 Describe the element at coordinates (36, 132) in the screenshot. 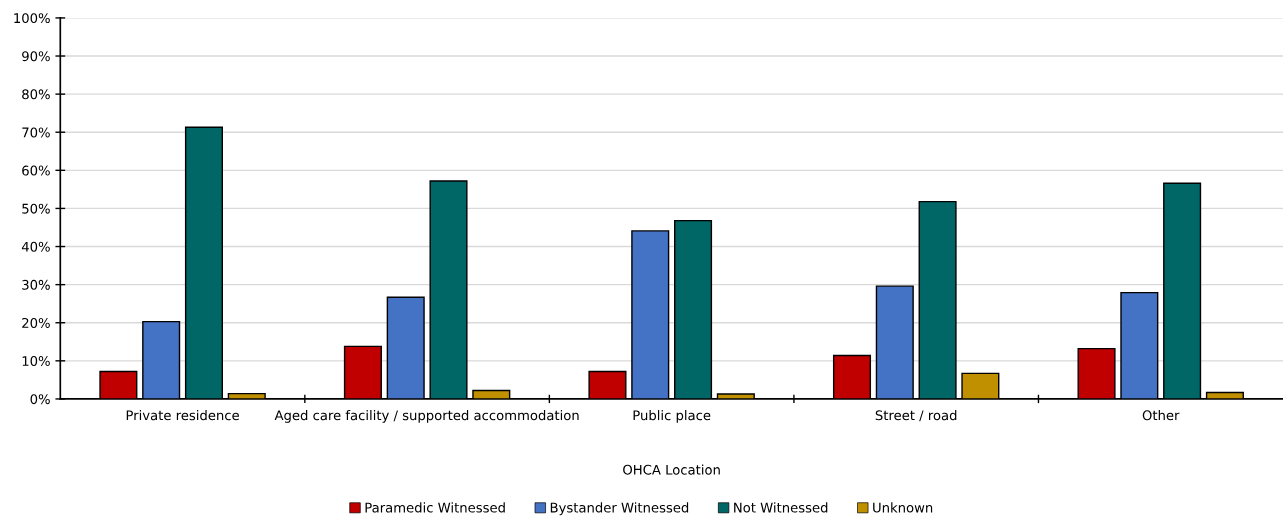

I see `y-tick-label: 70%` at that location.